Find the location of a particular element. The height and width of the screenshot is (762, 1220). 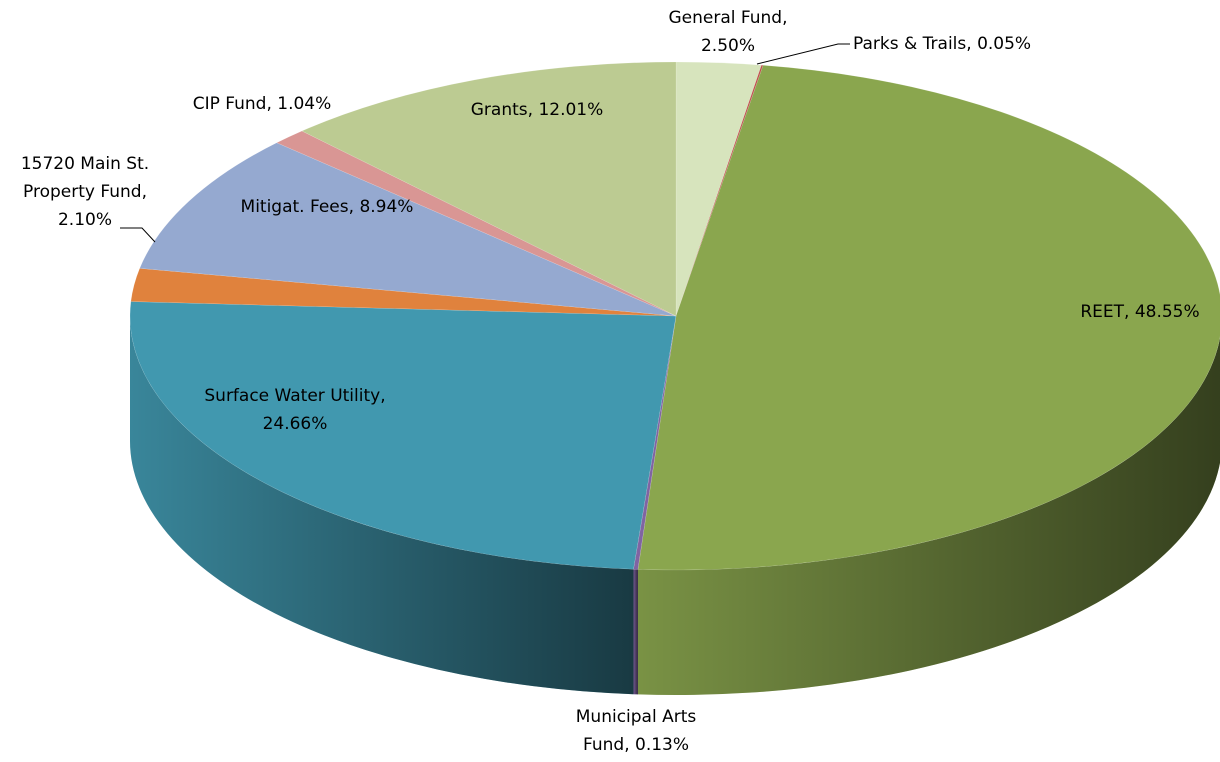

data-label: Mitigat. Fees, 8.94% is located at coordinates (327, 207).